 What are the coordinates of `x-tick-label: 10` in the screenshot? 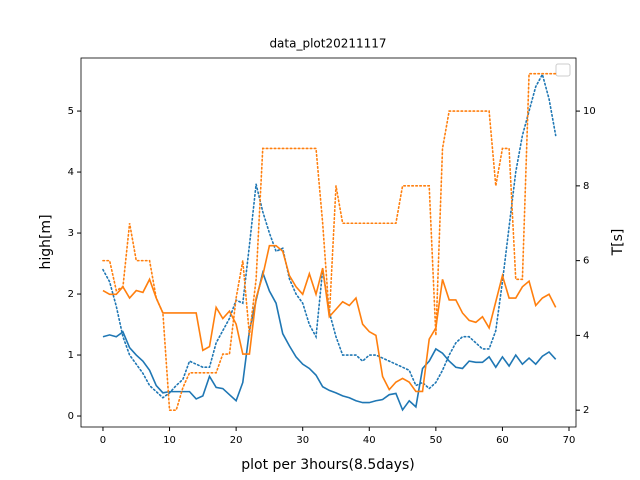 It's located at (169, 440).